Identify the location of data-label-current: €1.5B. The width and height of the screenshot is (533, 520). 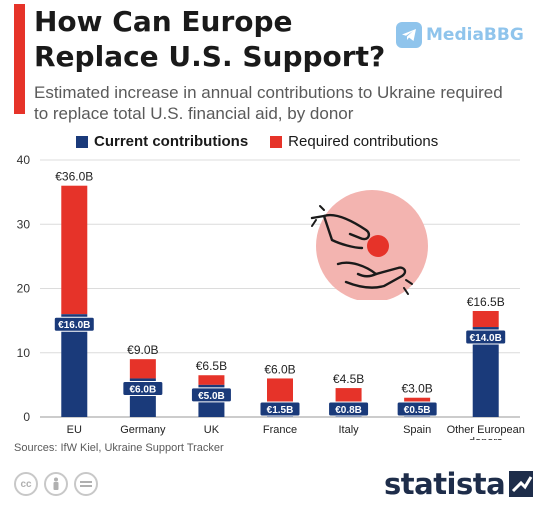
(280, 410).